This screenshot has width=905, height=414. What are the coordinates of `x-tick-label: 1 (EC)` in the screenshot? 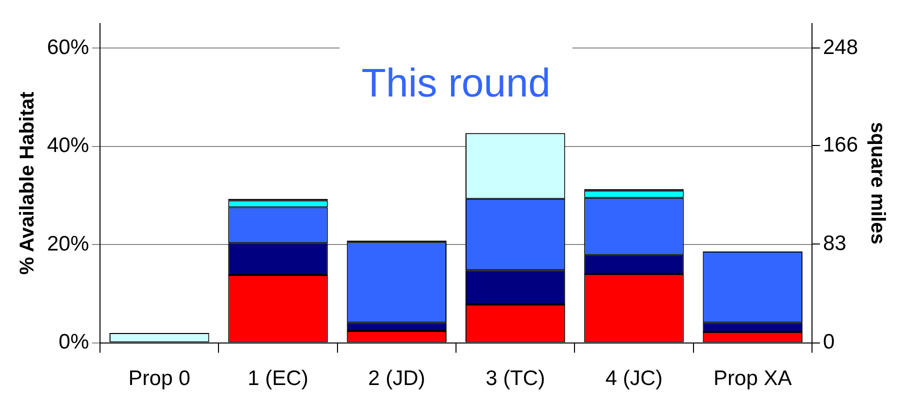 It's located at (278, 378).